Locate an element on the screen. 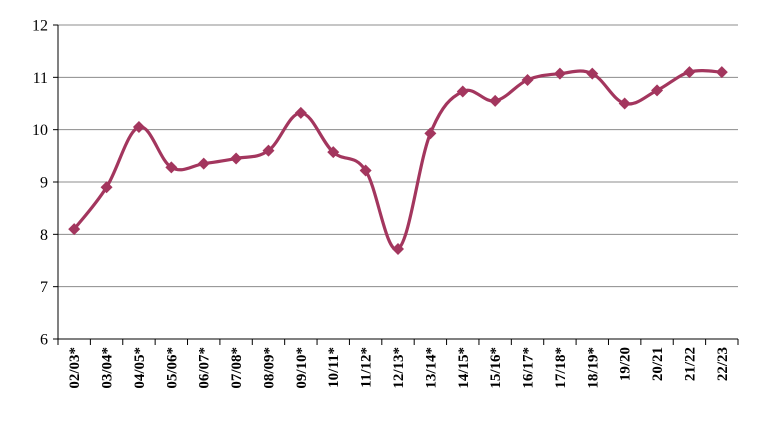 This screenshot has width=782, height=431. y-tick-label: 12 is located at coordinates (40, 26).